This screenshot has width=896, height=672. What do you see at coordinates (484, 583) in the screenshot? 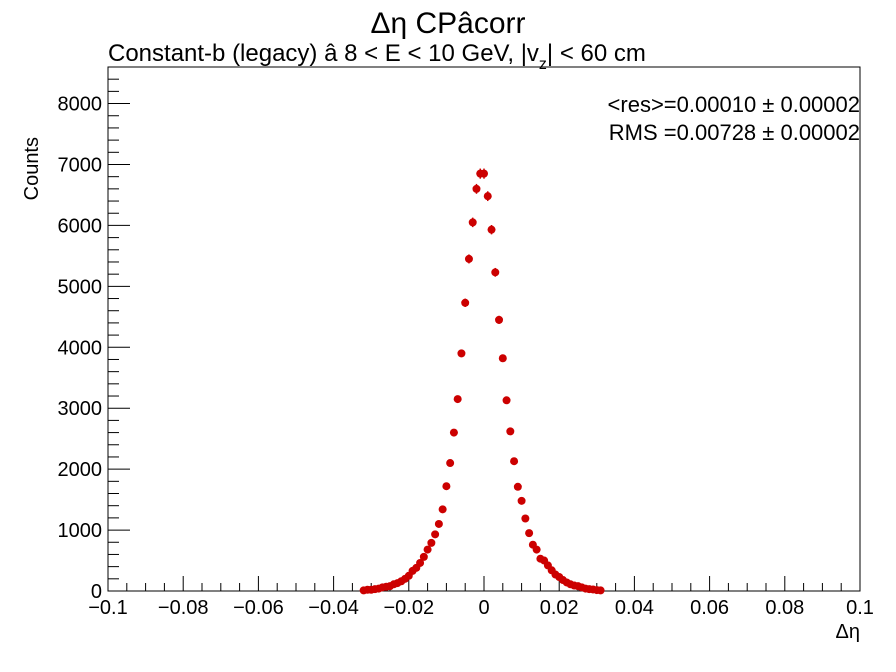
I see `x-axis-ticks` at bounding box center [484, 583].